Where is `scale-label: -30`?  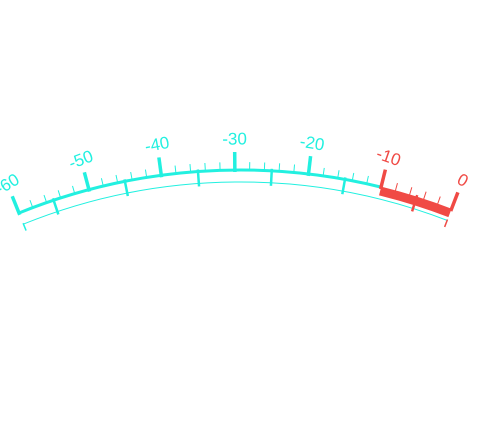
scale-label: -30 is located at coordinates (234, 138).